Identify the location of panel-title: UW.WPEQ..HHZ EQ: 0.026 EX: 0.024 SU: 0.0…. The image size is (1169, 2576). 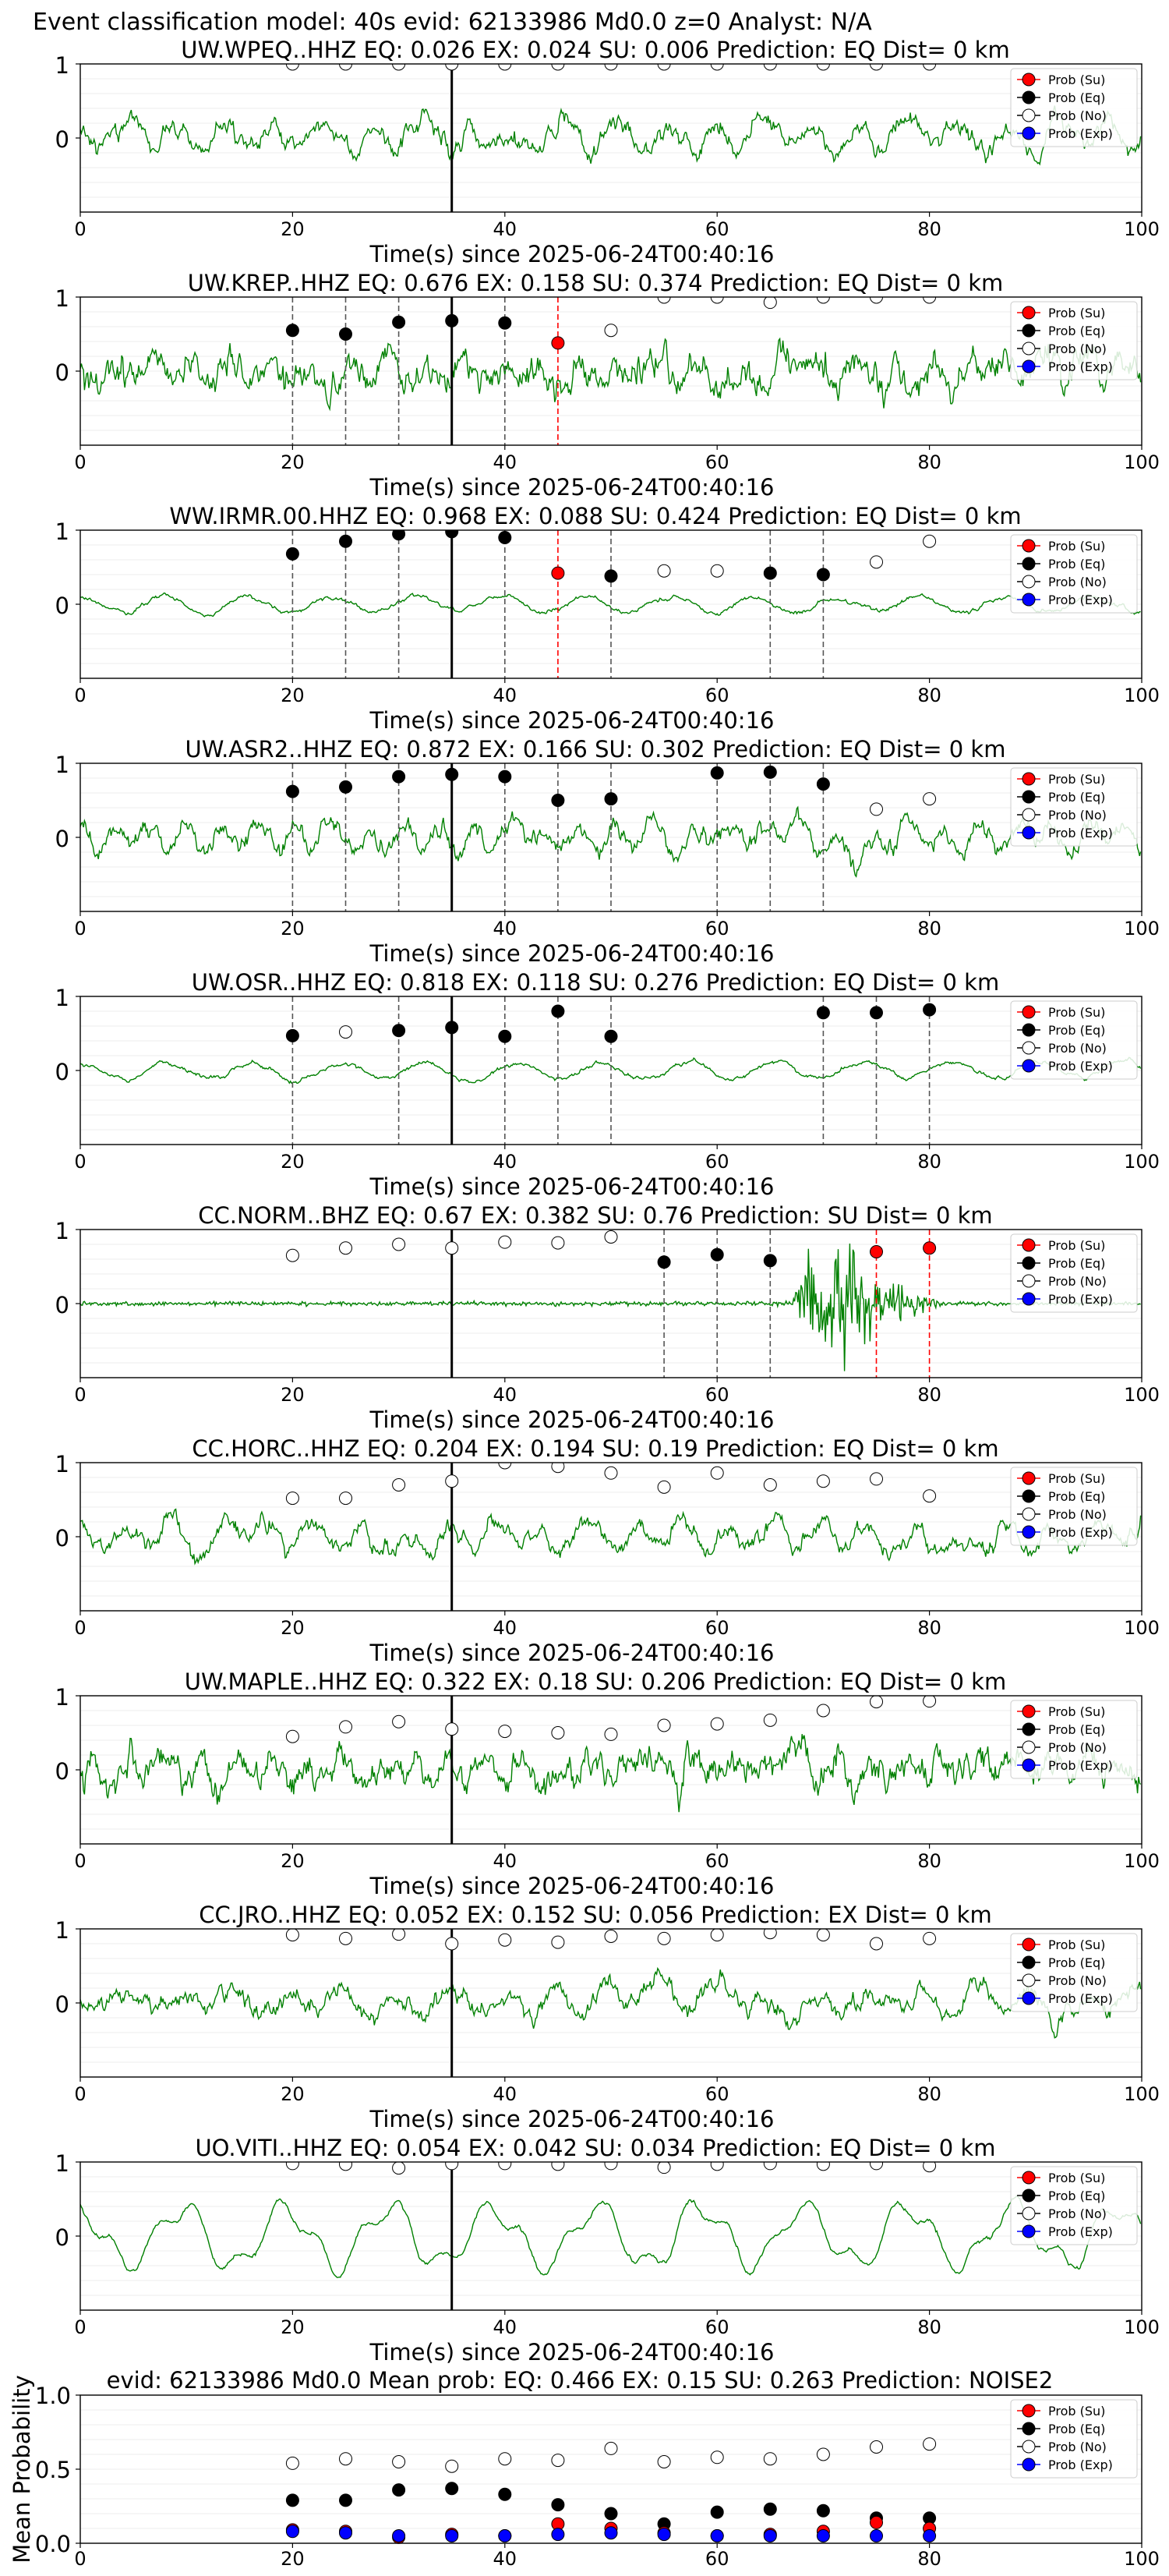
(595, 50).